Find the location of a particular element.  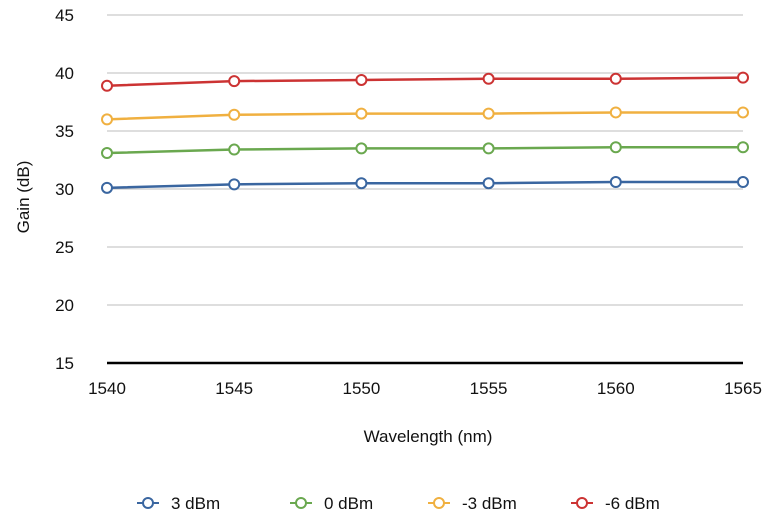

legend-label: 3 dBm is located at coordinates (195, 503).